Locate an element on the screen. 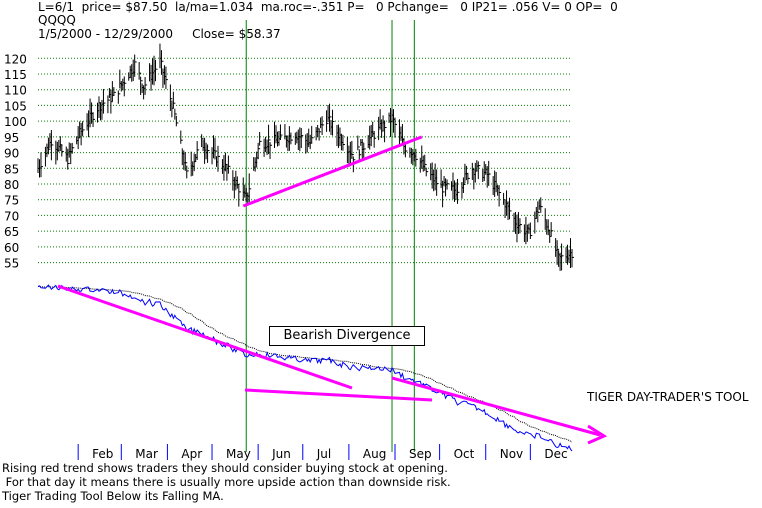  y-tick-label: 60 is located at coordinates (11, 248).